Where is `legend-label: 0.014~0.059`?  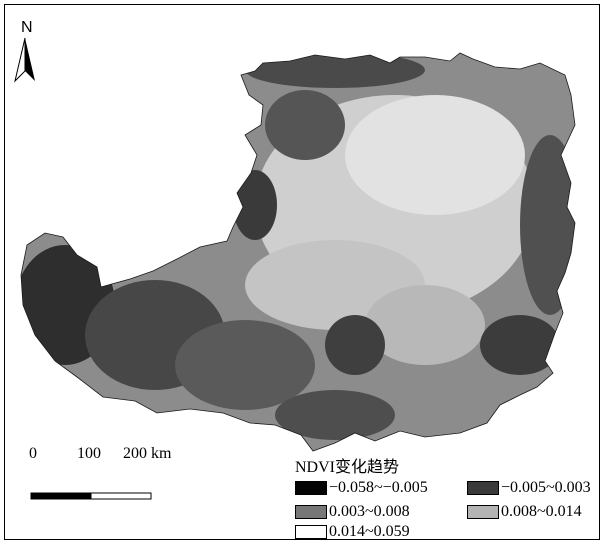 legend-label: 0.014~0.059 is located at coordinates (369, 531).